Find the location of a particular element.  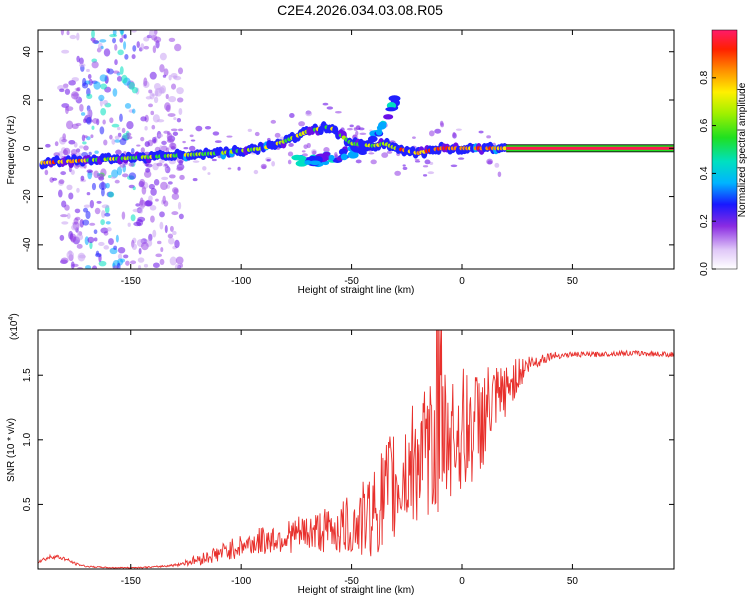

spectrogram-ytick-label: 40 is located at coordinates (27, 52).